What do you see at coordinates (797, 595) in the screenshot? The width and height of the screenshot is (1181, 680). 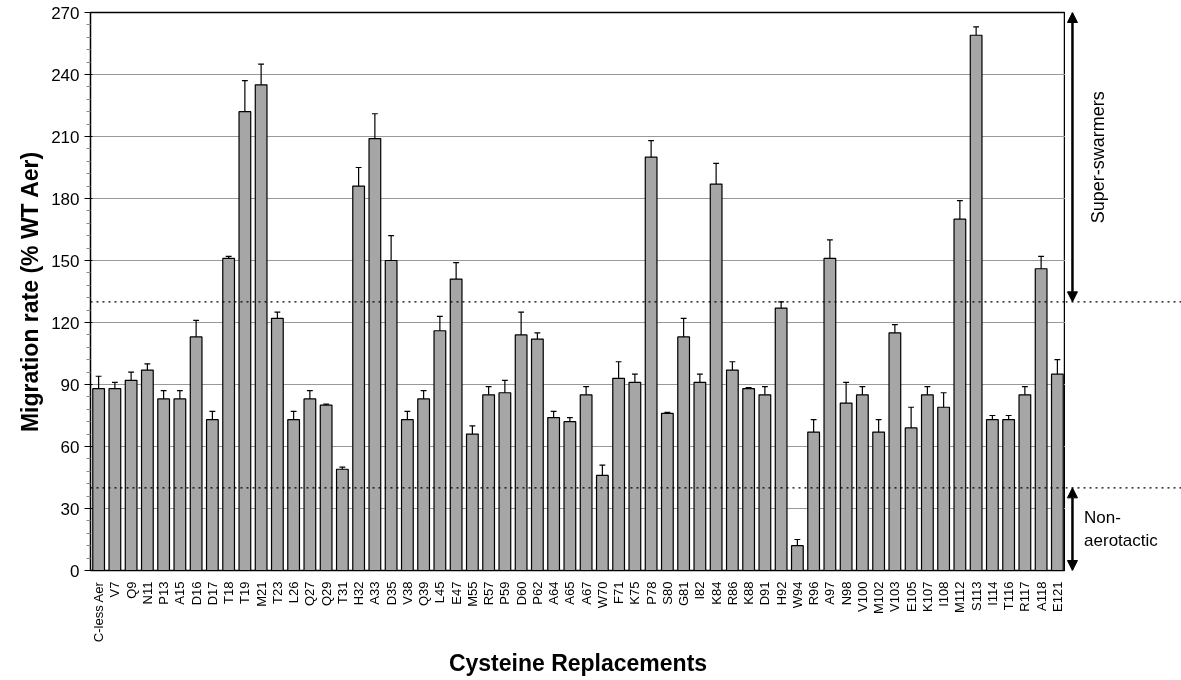 I see `x-tick-label: W94` at bounding box center [797, 595].